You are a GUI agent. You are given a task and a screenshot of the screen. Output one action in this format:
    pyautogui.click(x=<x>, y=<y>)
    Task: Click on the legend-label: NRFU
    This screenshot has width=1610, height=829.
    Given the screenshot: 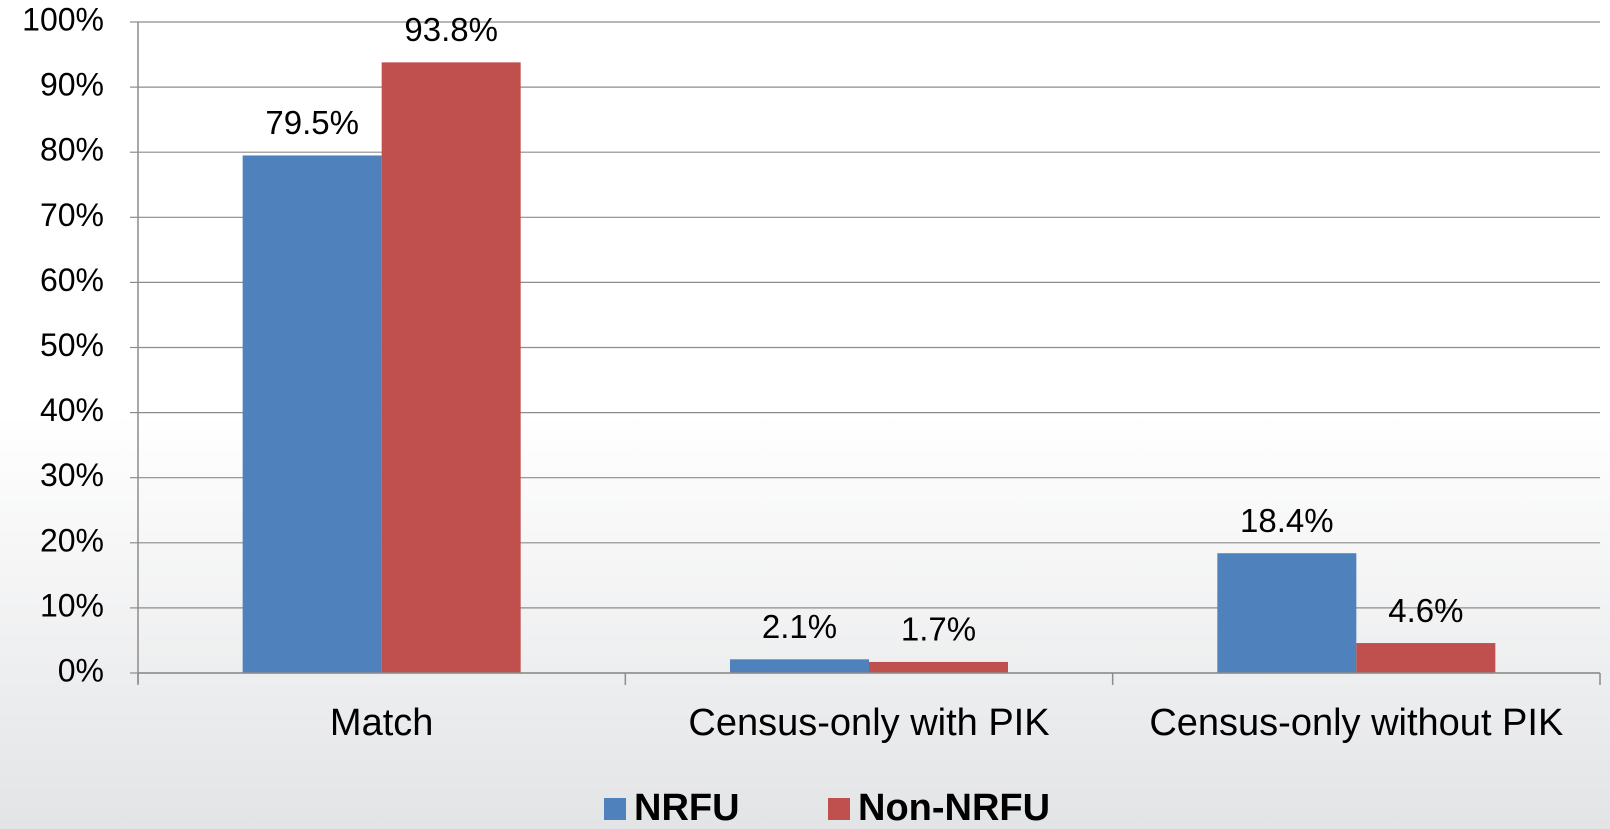 What is the action you would take?
    pyautogui.click(x=687, y=808)
    